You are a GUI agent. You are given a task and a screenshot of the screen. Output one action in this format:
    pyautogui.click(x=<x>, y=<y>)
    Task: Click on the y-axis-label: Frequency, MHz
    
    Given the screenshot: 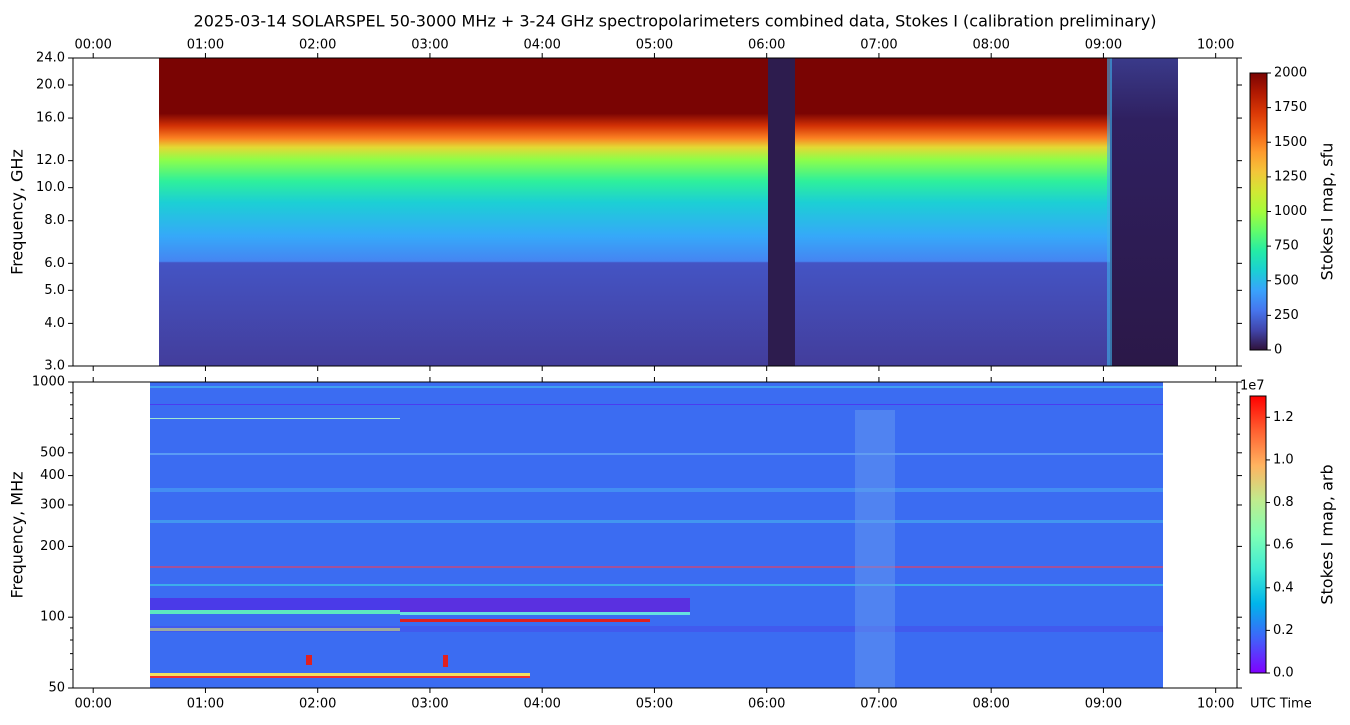 What is the action you would take?
    pyautogui.click(x=17, y=534)
    